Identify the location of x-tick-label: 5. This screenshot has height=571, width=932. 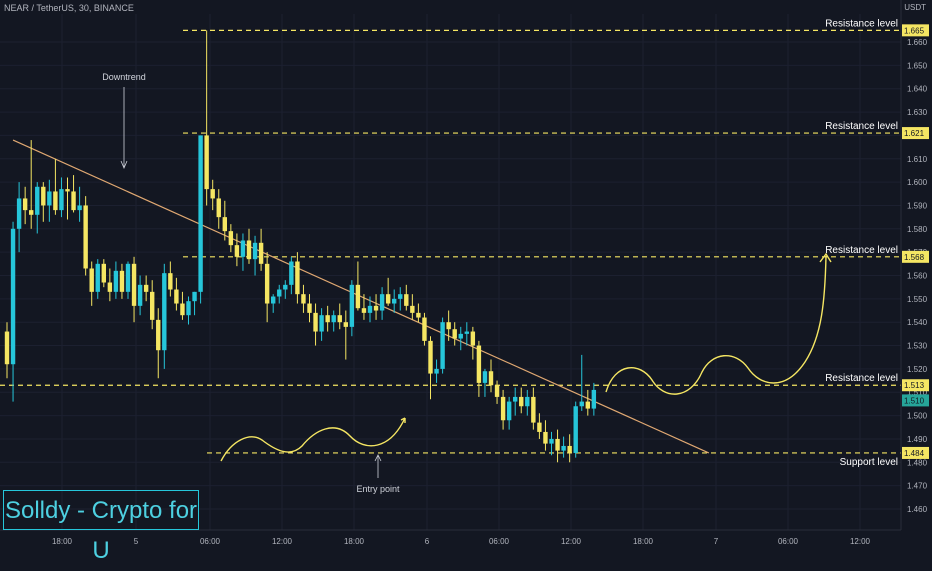
(136, 541).